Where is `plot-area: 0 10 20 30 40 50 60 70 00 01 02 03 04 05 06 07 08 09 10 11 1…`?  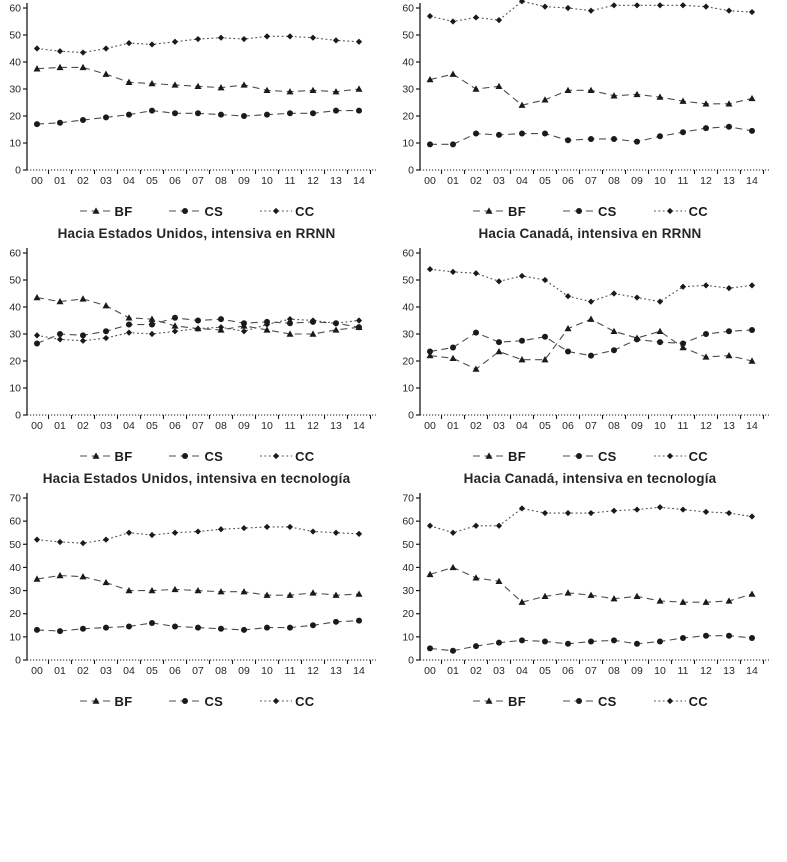
plot-area: 0 10 20 30 40 50 60 70 00 01 02 03 04 05 06 07 08 09 10 11 1… is located at coordinates (196, 589).